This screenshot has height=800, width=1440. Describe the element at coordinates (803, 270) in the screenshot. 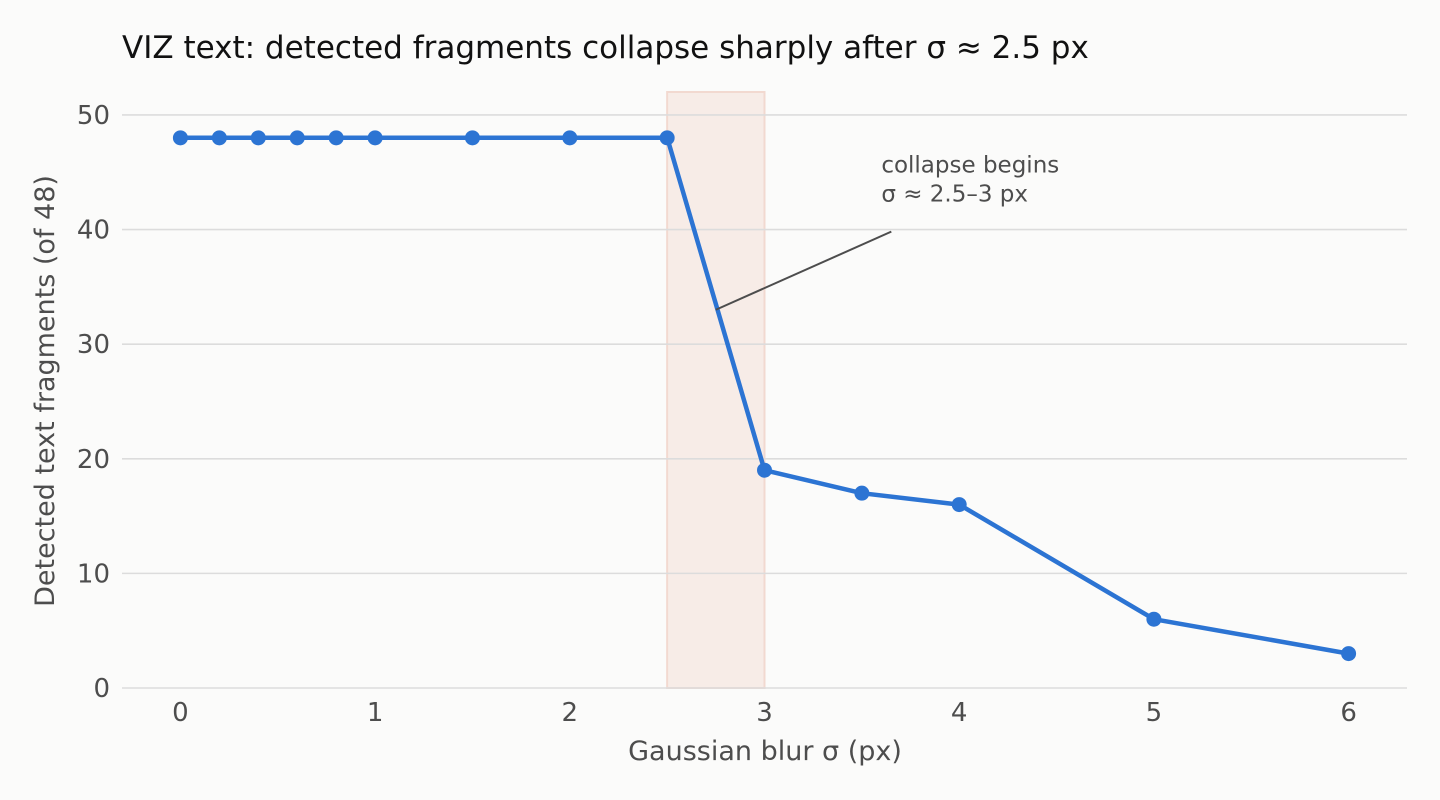

I see `annotation-arrow` at that location.